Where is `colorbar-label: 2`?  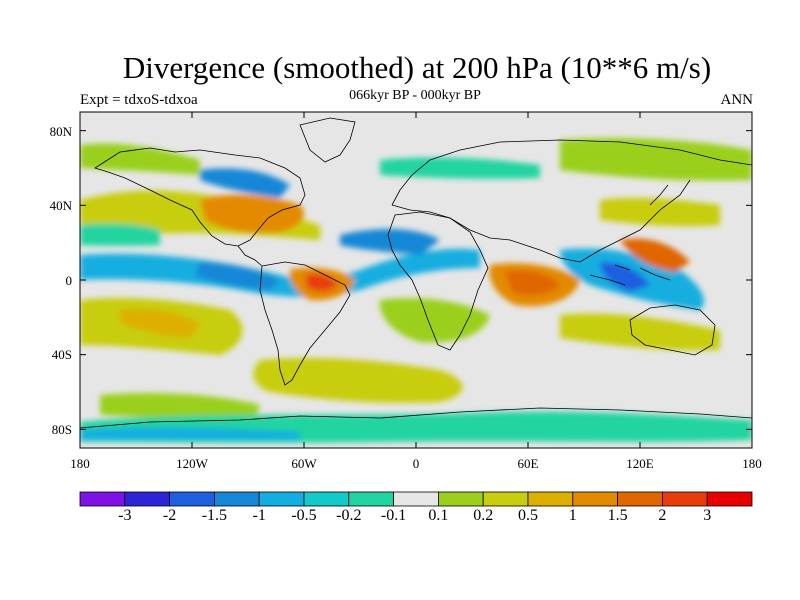 colorbar-label: 2 is located at coordinates (662, 515).